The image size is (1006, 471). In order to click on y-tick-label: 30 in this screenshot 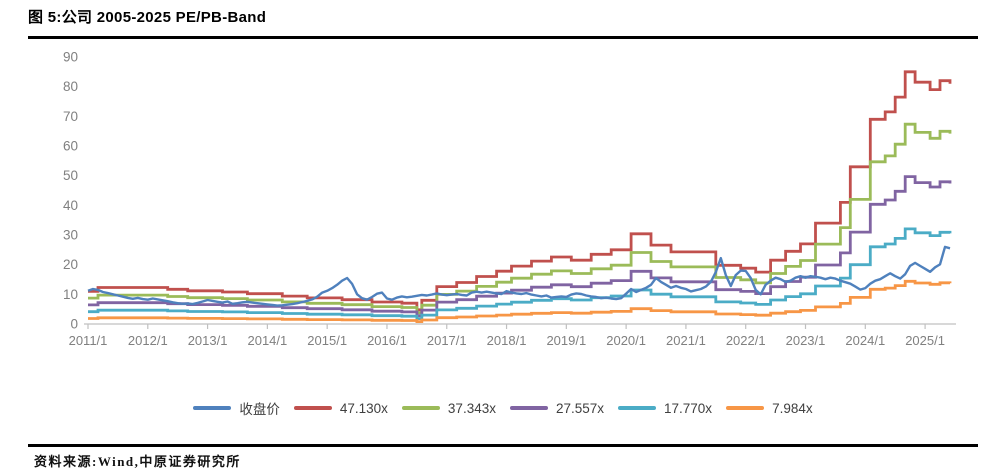, I will do `click(70, 235)`.